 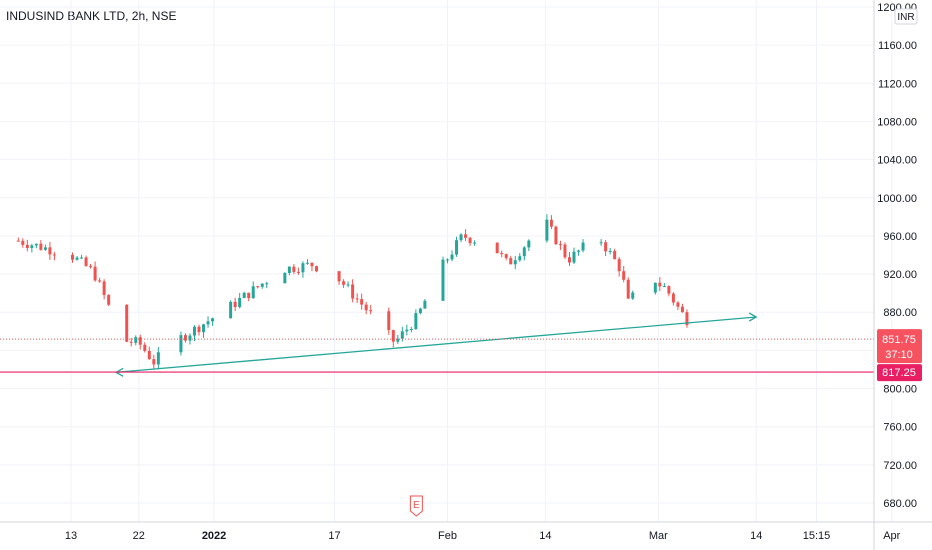 What do you see at coordinates (897, 84) in the screenshot?
I see `price-tick-label: 1120.00` at bounding box center [897, 84].